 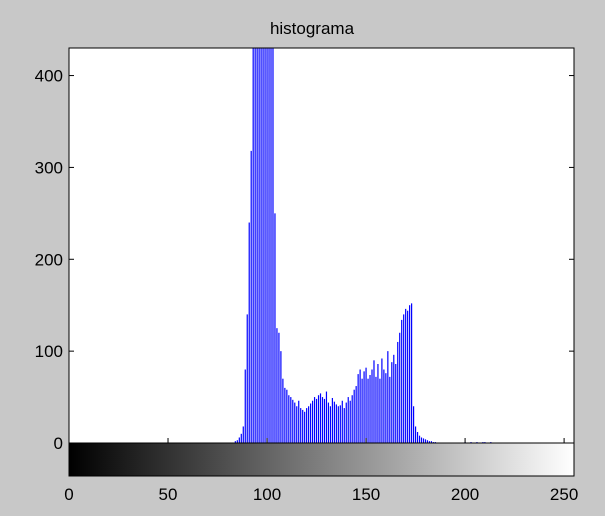 What do you see at coordinates (49, 167) in the screenshot?
I see `y-tick-label: 300` at bounding box center [49, 167].